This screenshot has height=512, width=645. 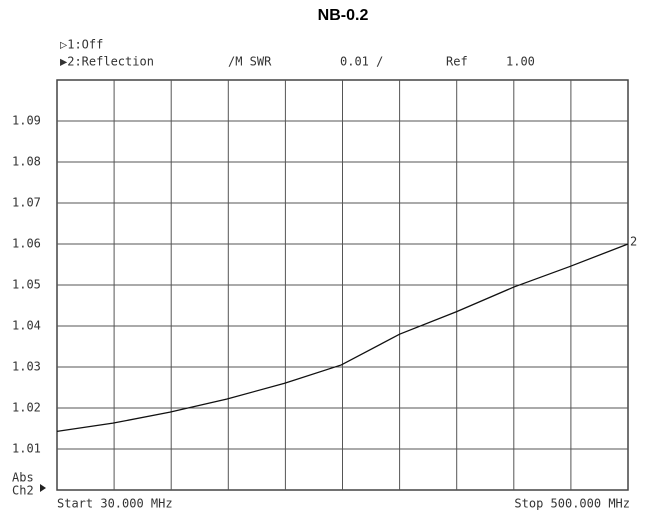 What do you see at coordinates (26, 367) in the screenshot?
I see `y-tick-label: 1.03` at bounding box center [26, 367].